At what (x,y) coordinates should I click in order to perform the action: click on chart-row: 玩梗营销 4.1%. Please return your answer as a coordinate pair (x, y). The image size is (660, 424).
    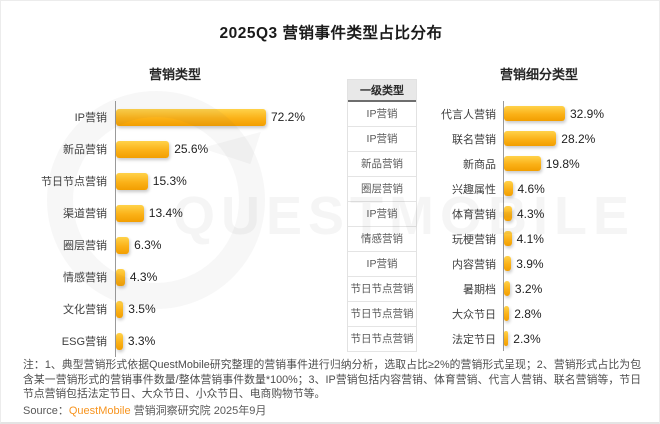
    Looking at the image, I should click on (539, 238).